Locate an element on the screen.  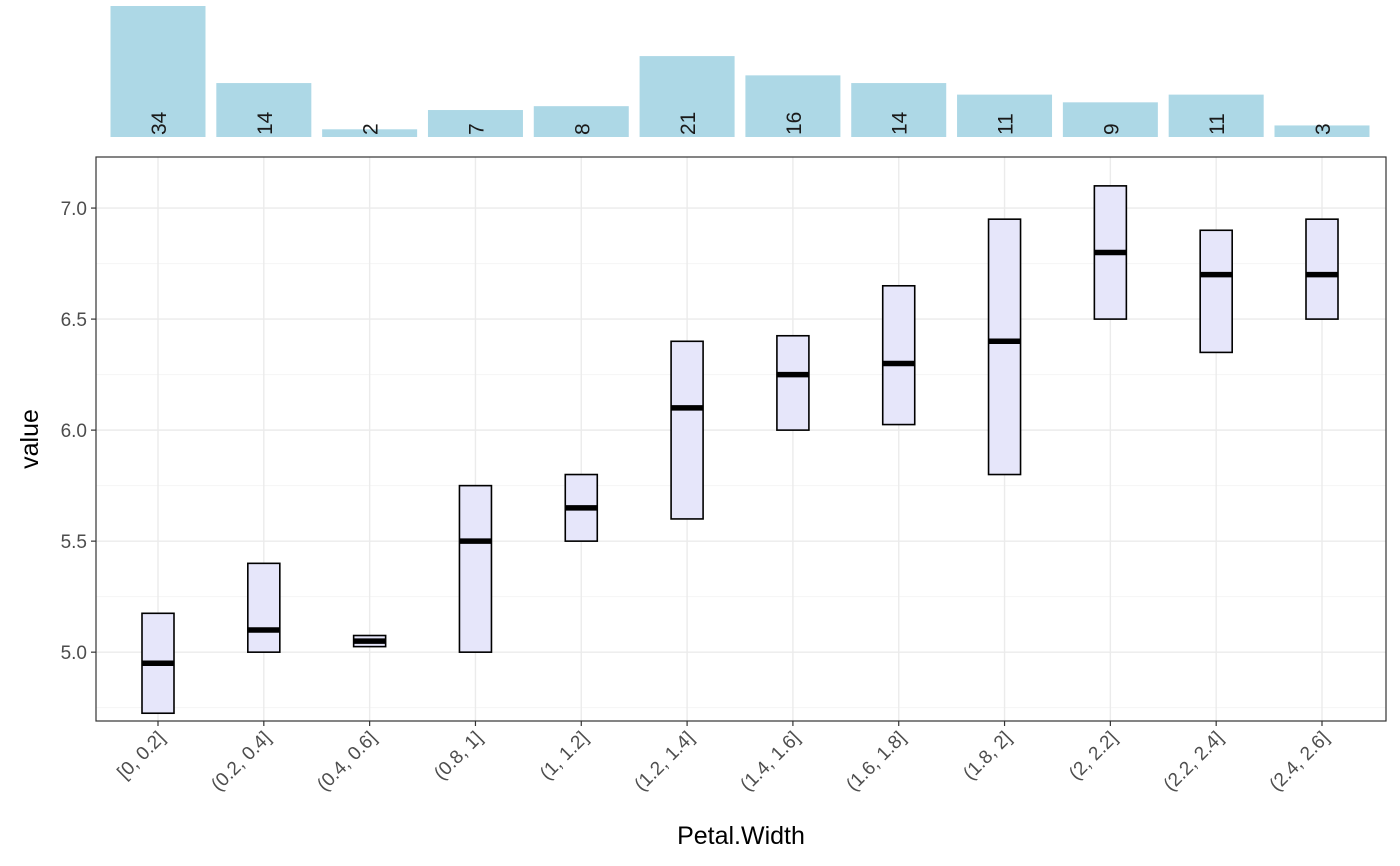
count-label: 7 is located at coordinates (476, 129).